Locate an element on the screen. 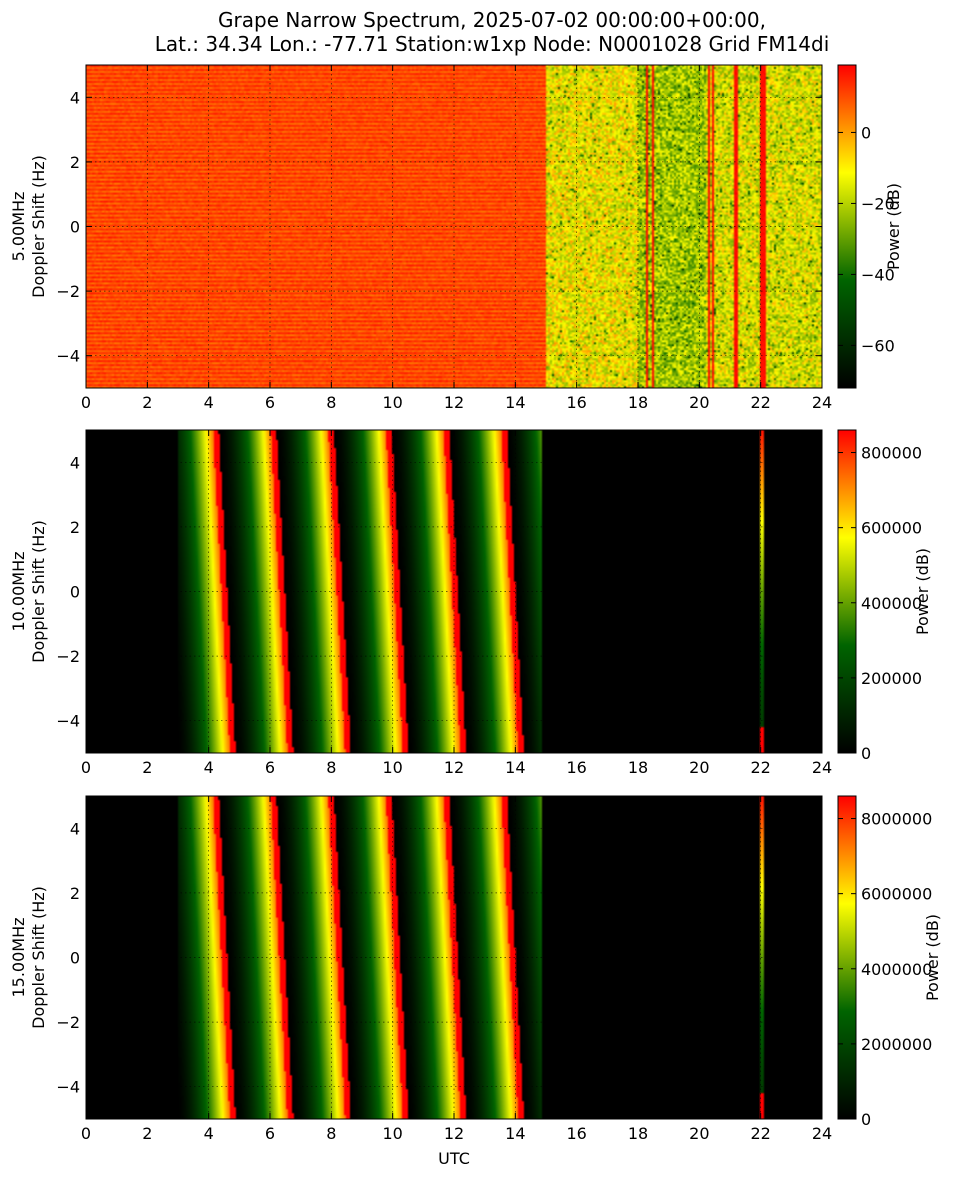 The width and height of the screenshot is (969, 1178). colorbar-tick-label: 800000 is located at coordinates (891, 453).